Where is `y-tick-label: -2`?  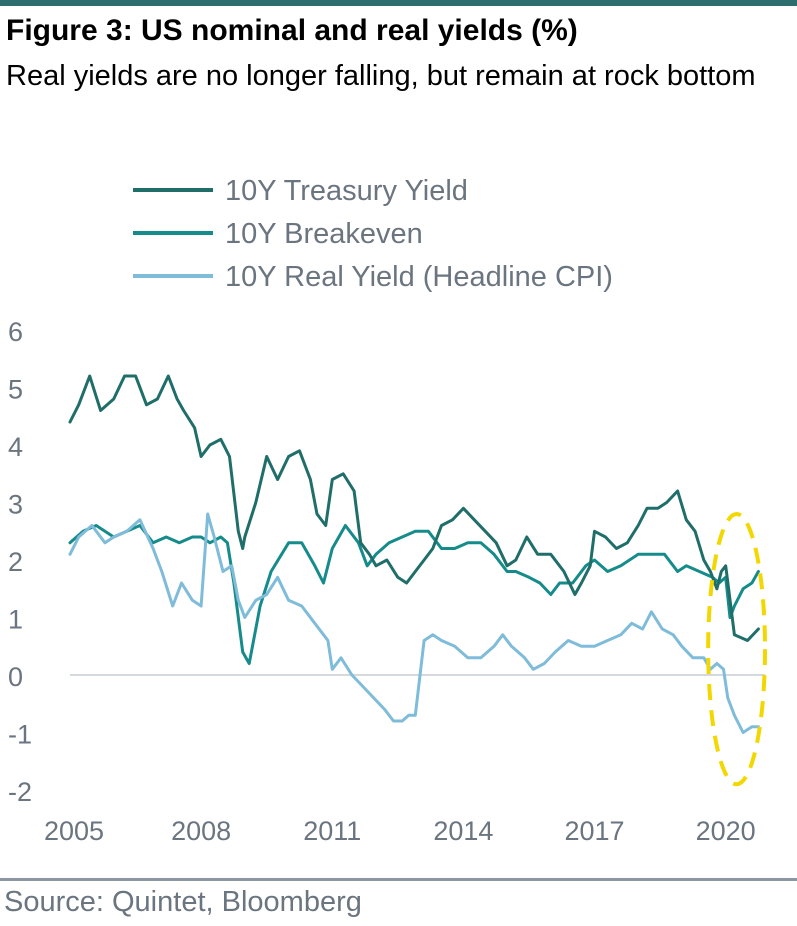 y-tick-label: -2 is located at coordinates (20, 792).